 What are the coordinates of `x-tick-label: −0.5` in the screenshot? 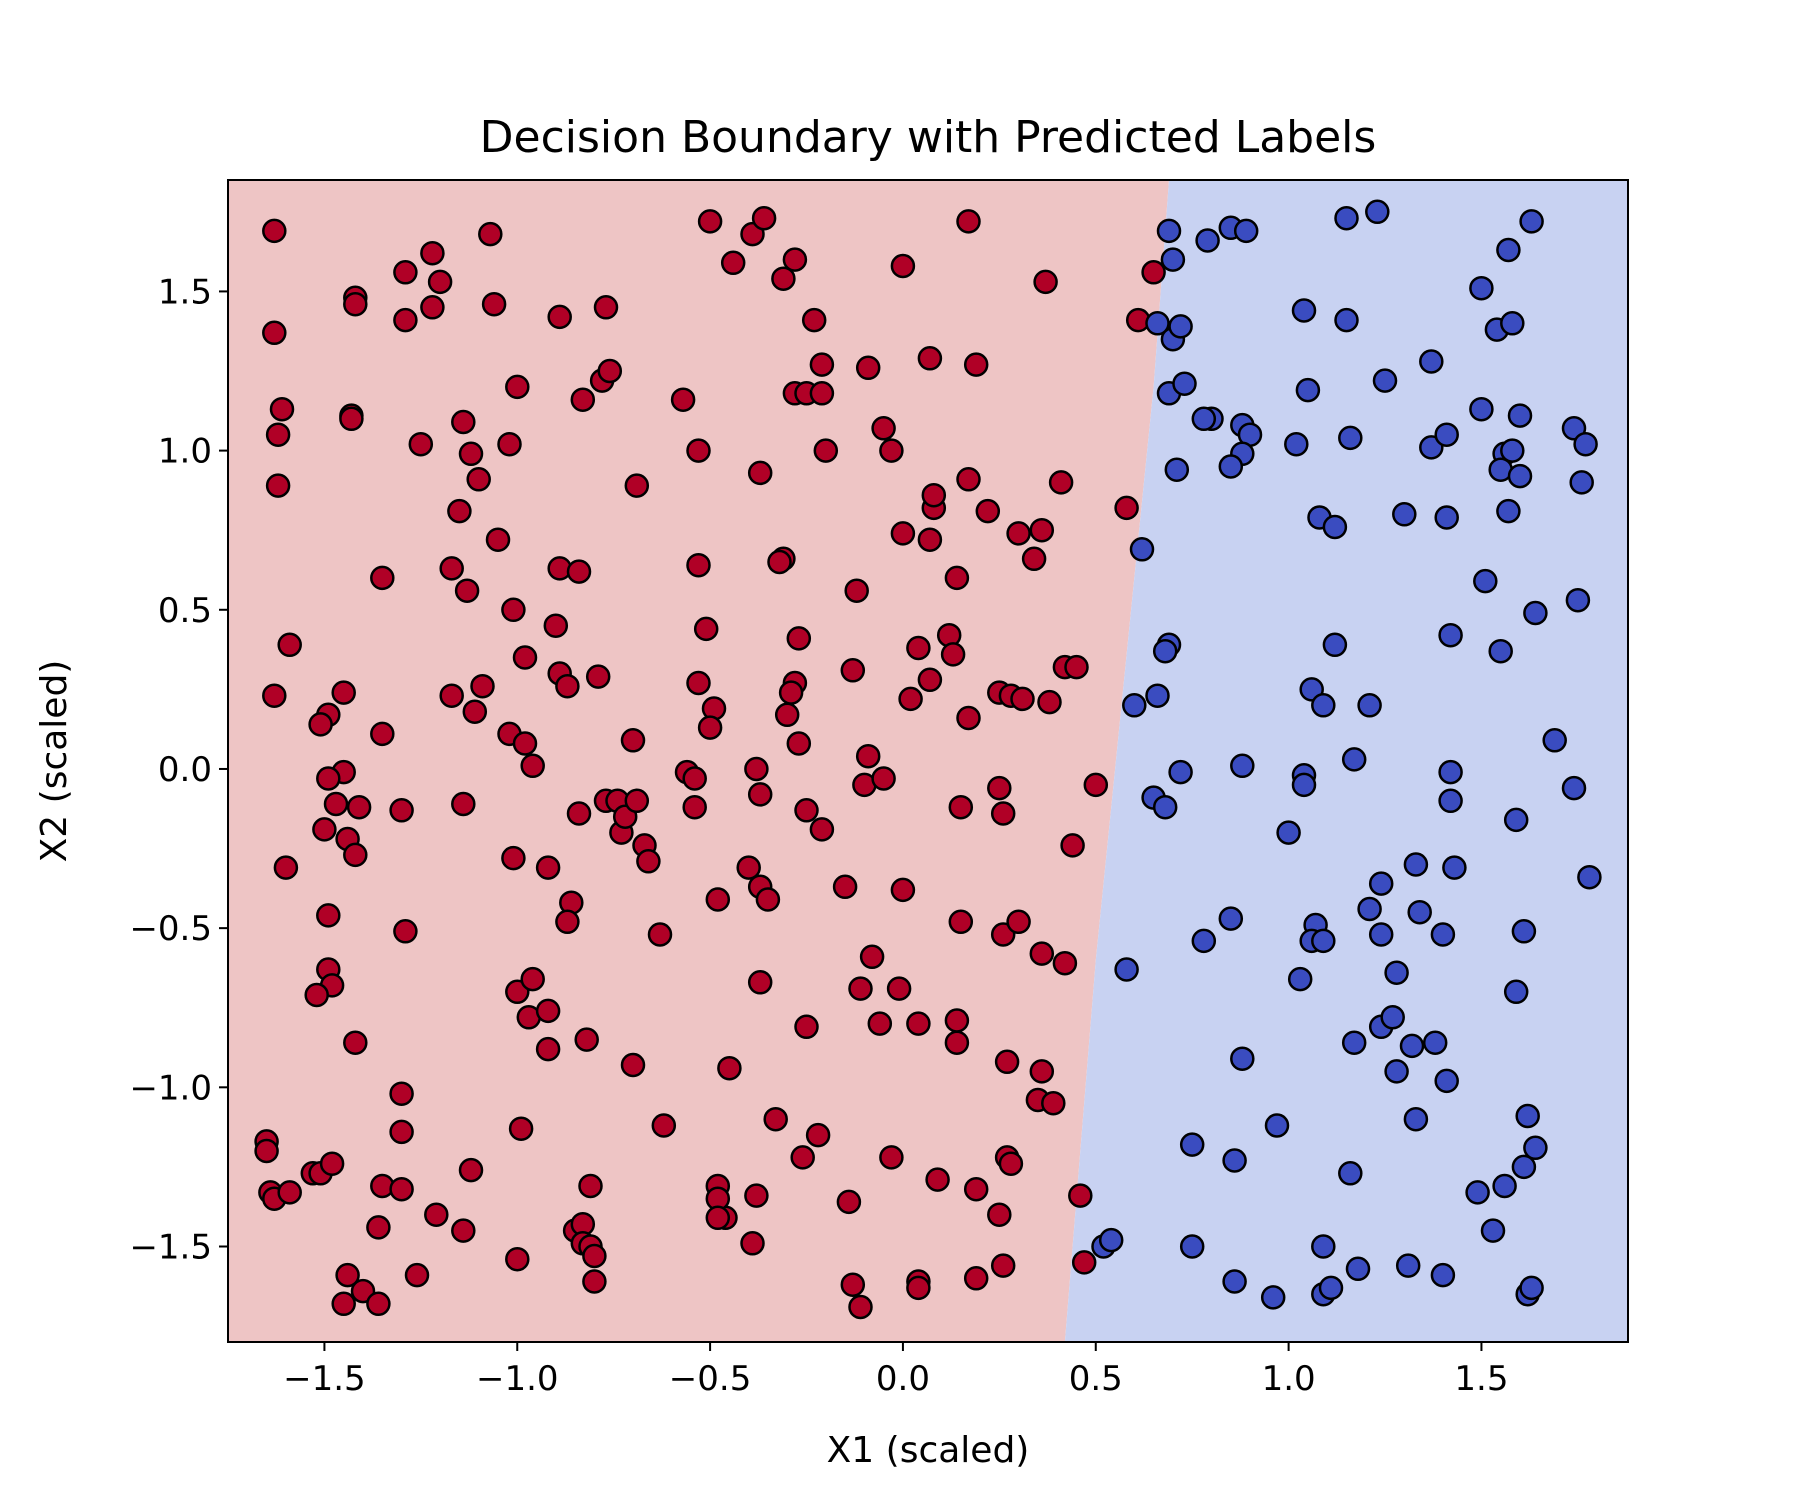 It's located at (710, 1379).